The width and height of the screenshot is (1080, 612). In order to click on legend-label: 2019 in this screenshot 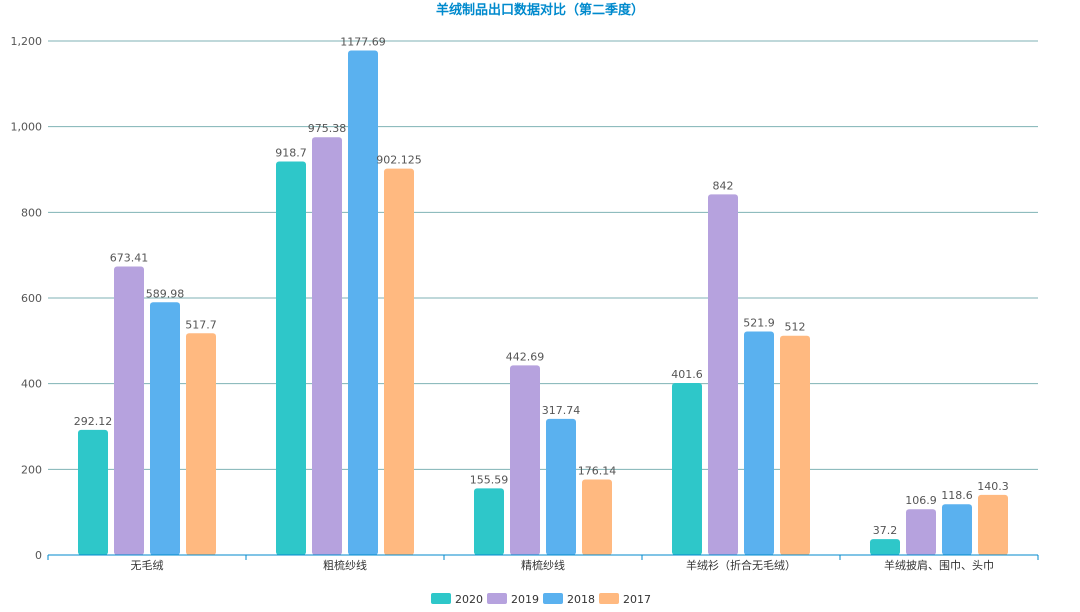, I will do `click(525, 599)`.